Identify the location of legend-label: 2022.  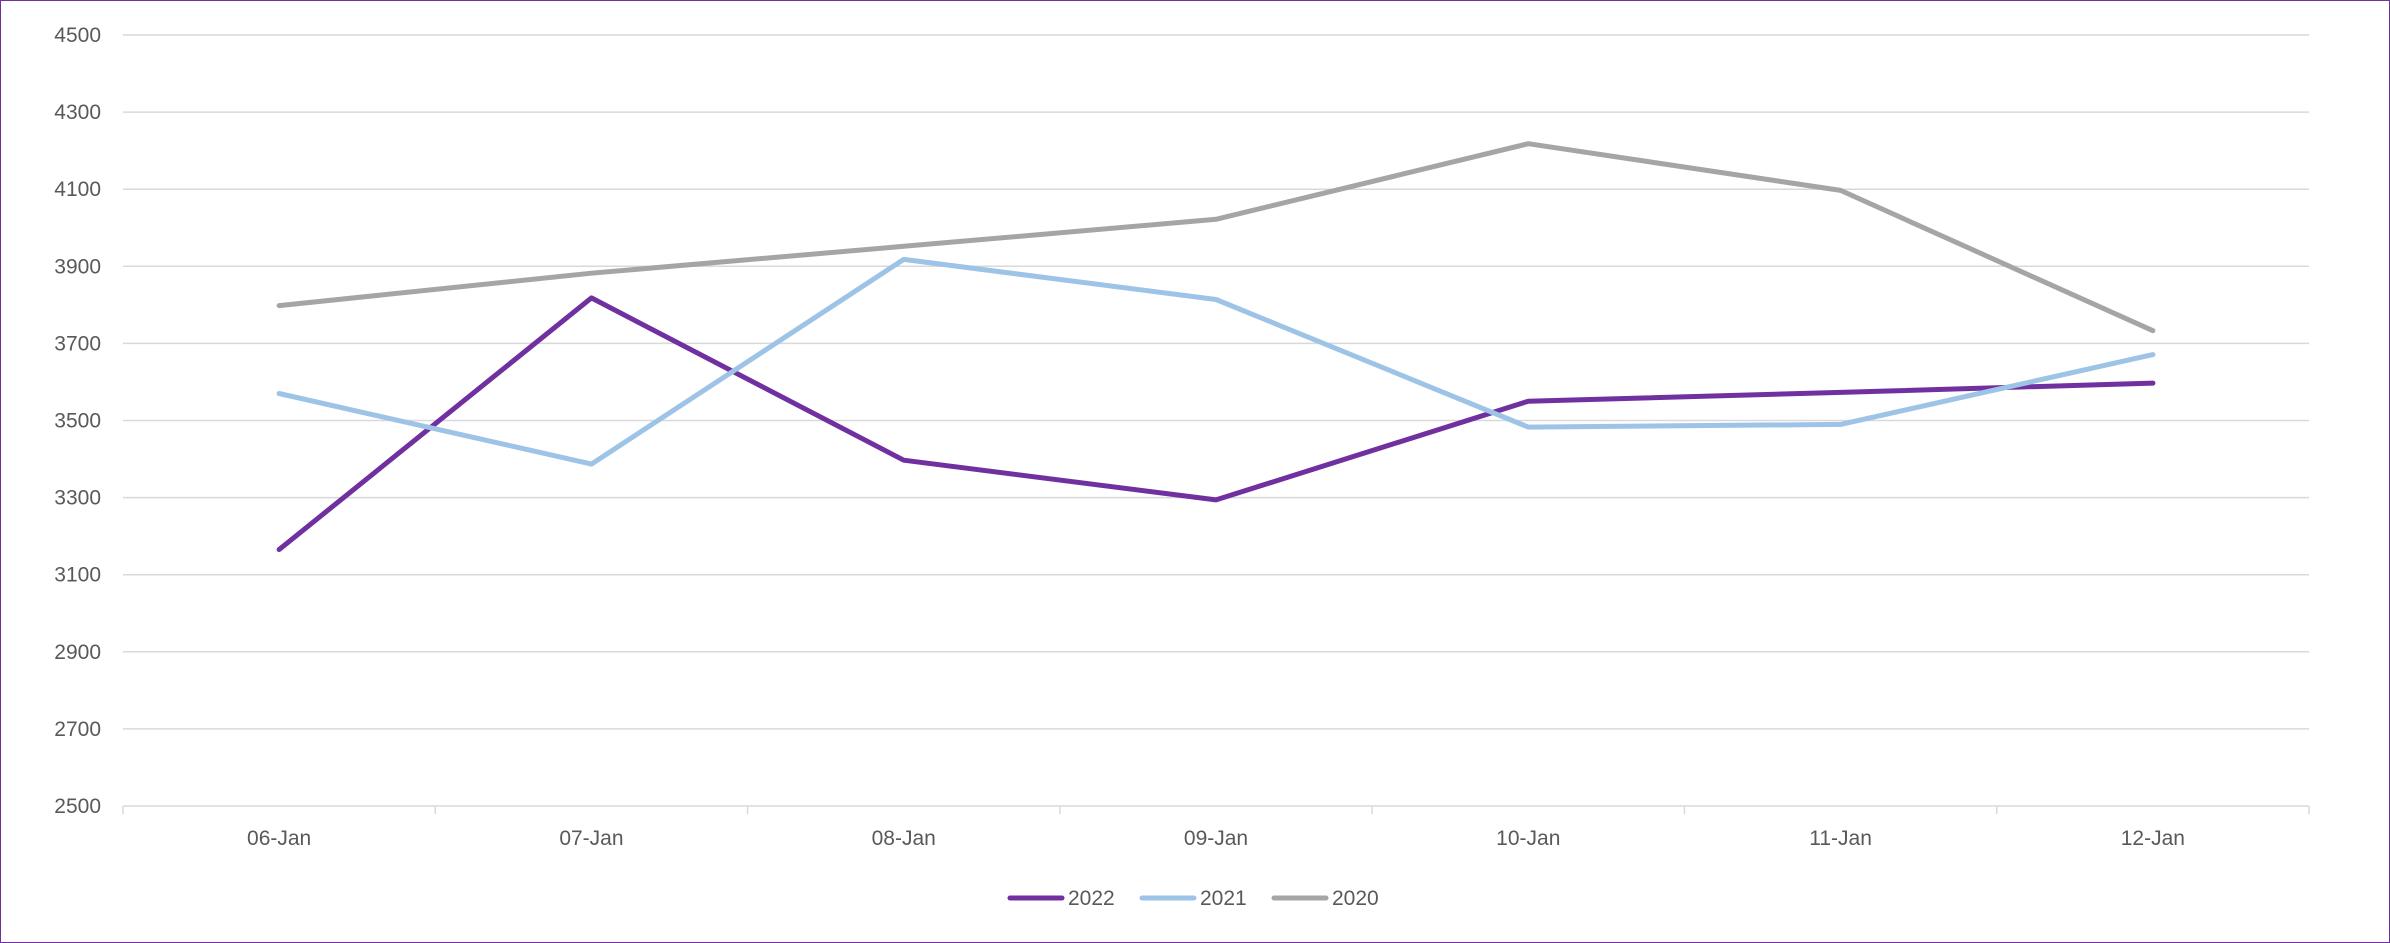
(1091, 898).